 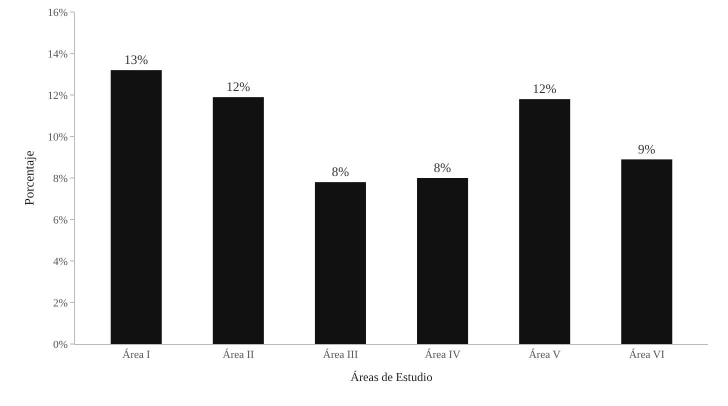 I want to click on y-tick-label: 2%, so click(x=60, y=303).